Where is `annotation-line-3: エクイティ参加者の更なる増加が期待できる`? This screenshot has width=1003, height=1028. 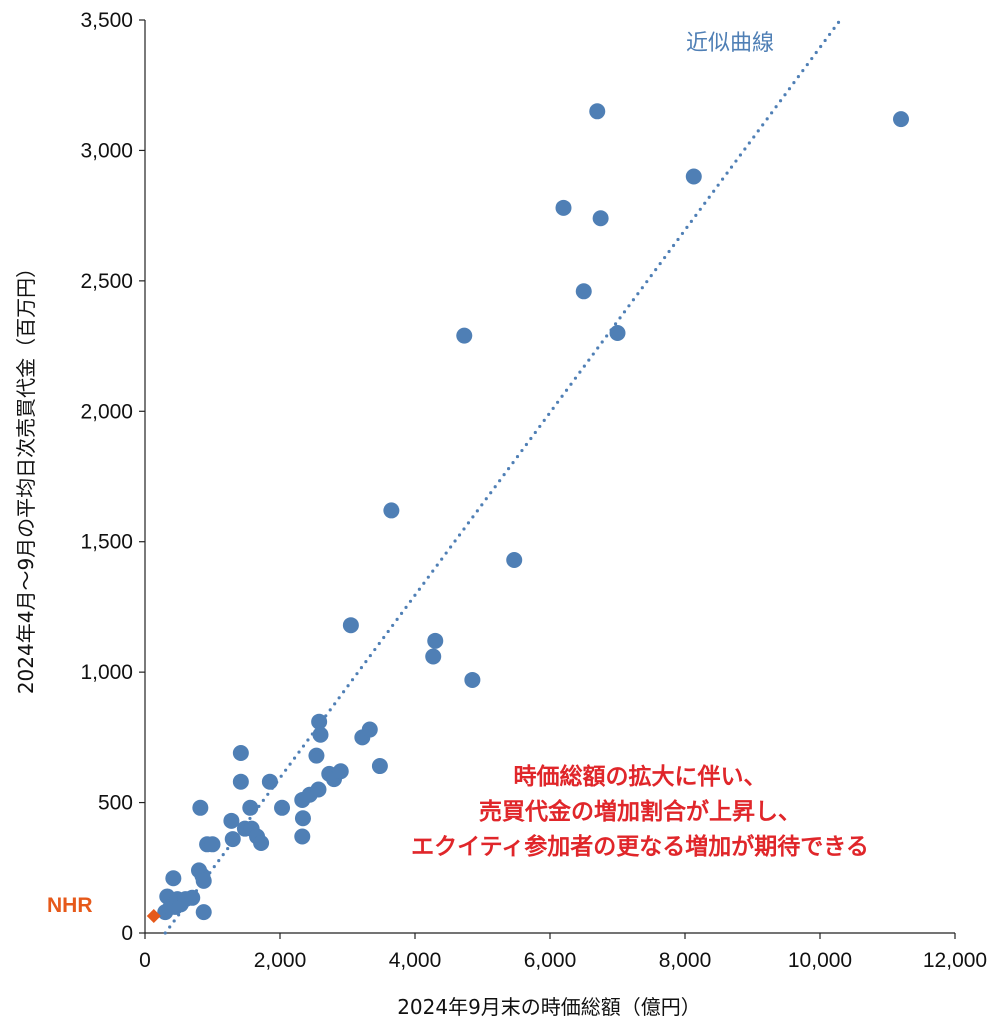 annotation-line-3: エクイティ参加者の更なる増加が期待できる is located at coordinates (640, 846).